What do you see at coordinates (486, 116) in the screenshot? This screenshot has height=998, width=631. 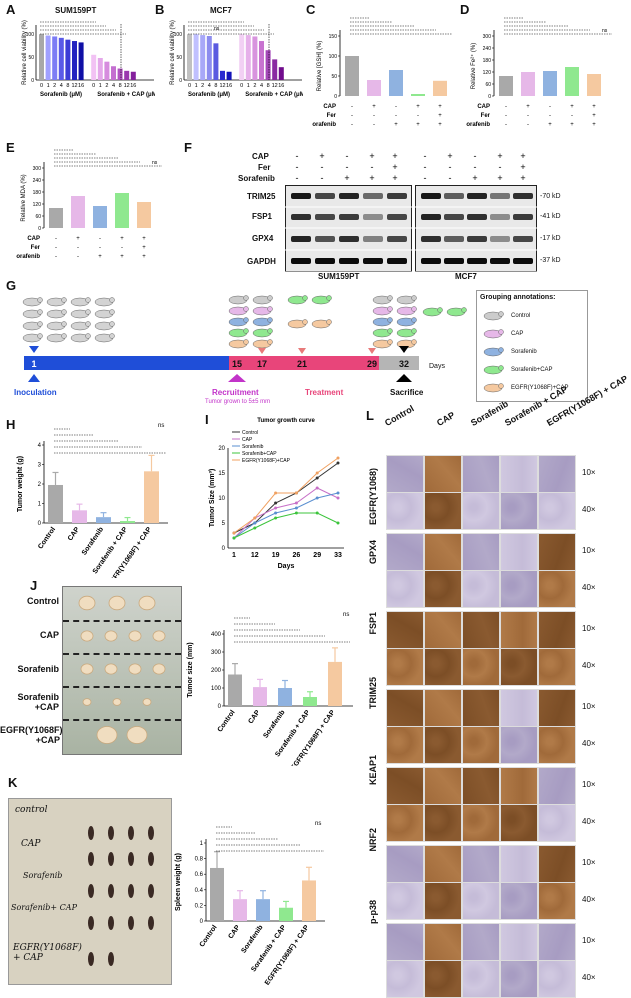 I see `row-label: Fer` at bounding box center [486, 116].